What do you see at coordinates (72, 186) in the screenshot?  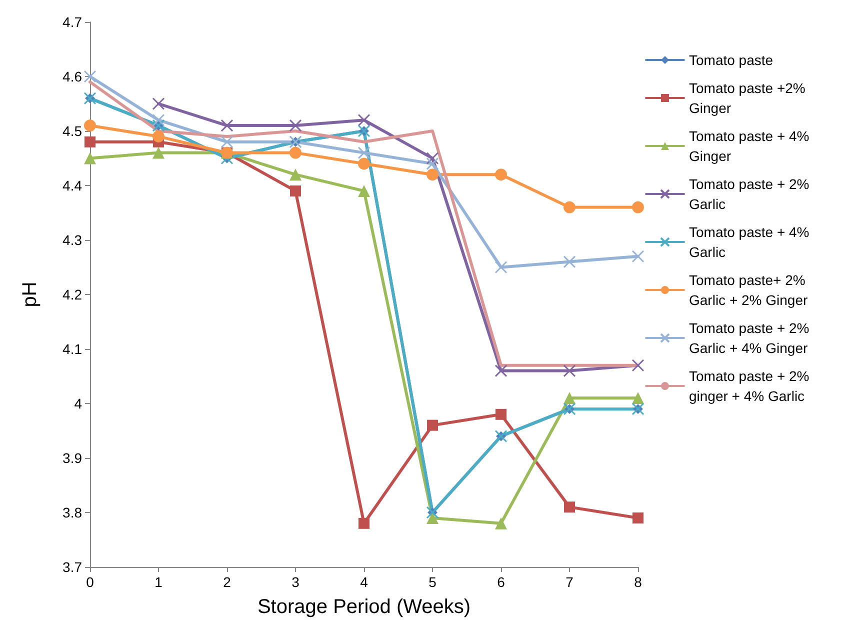 I see `y-tick-label: 4.4` at bounding box center [72, 186].